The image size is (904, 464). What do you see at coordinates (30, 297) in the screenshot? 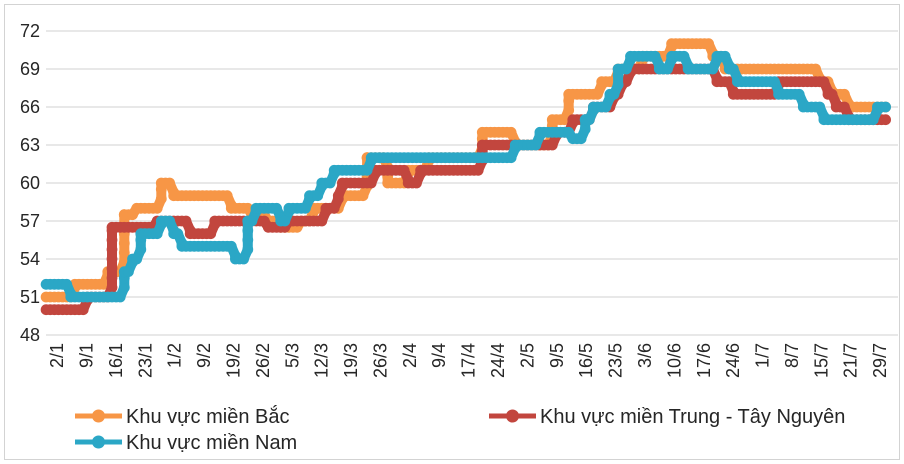
I see `y-tick-label: 51` at bounding box center [30, 297].